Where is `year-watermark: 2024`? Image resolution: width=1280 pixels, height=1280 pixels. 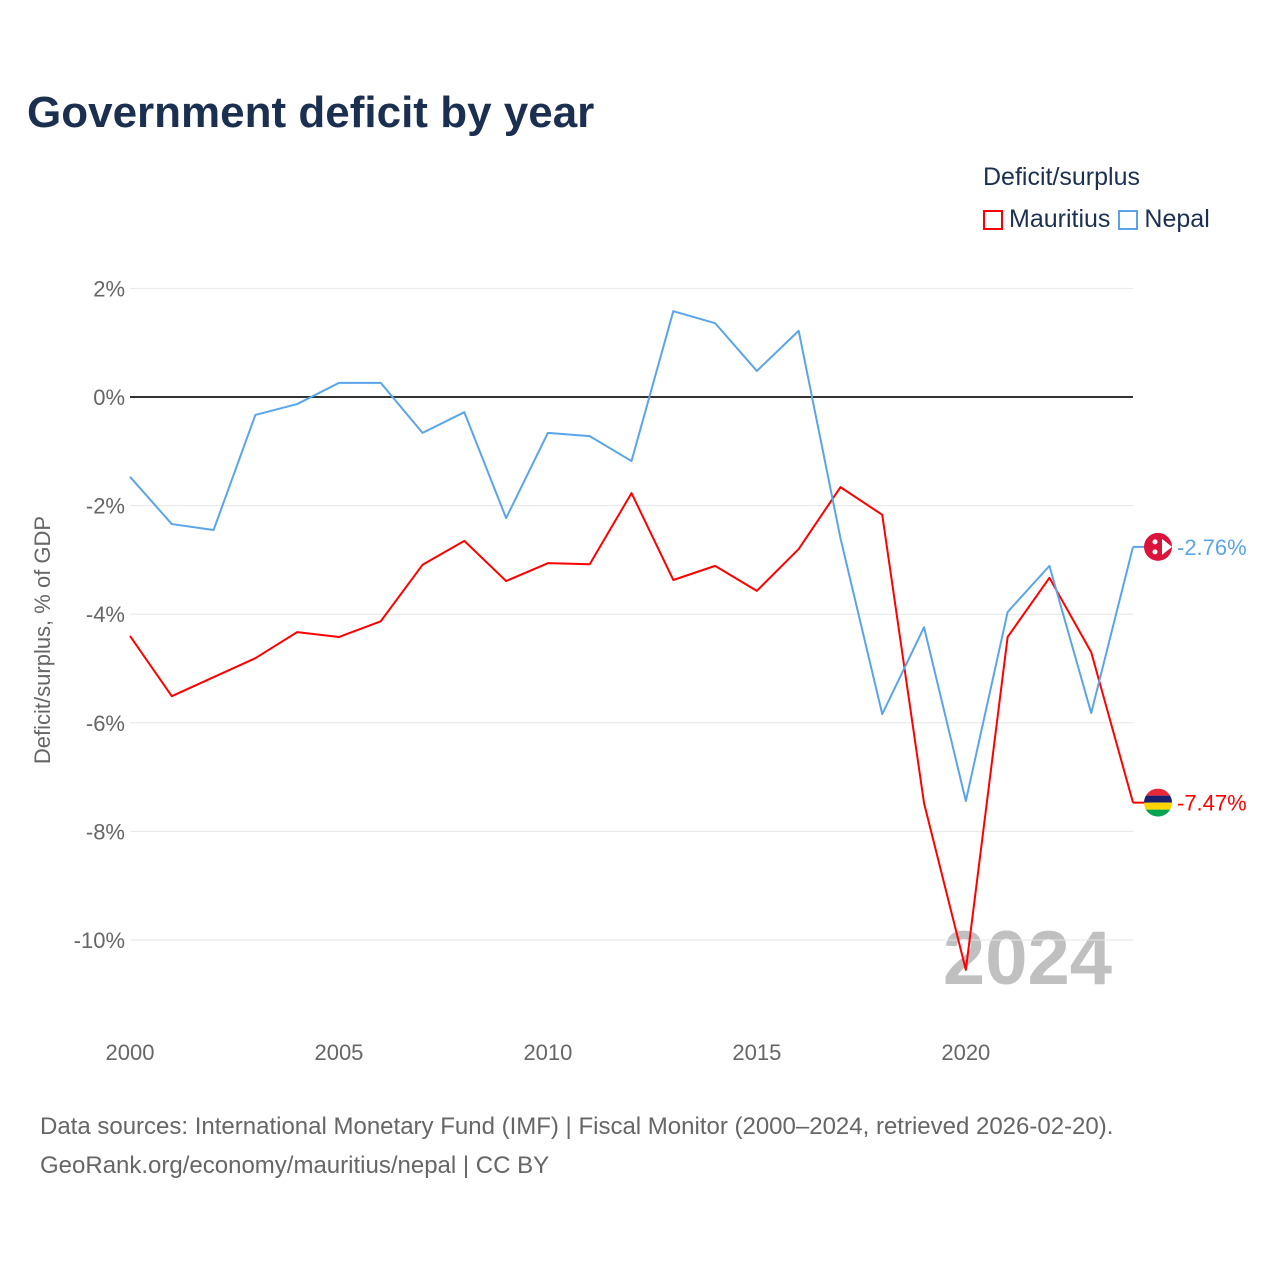
year-watermark: 2024 is located at coordinates (1027, 958).